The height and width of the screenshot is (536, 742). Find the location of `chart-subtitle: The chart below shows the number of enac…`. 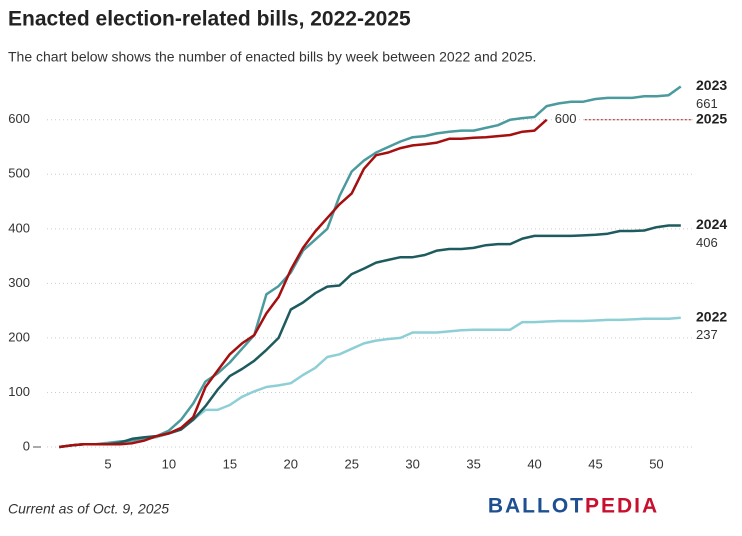

chart-subtitle: The chart below shows the number of enac… is located at coordinates (272, 57).